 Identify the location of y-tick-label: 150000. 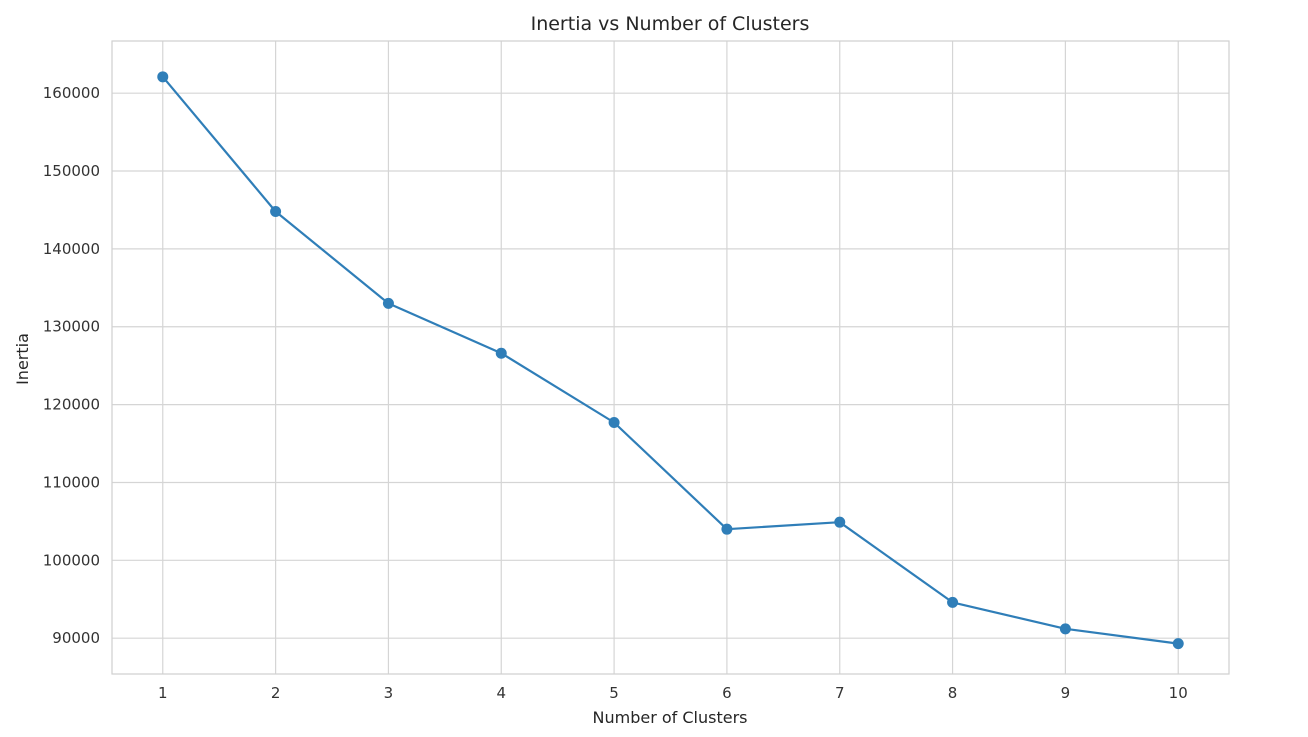
(71, 171).